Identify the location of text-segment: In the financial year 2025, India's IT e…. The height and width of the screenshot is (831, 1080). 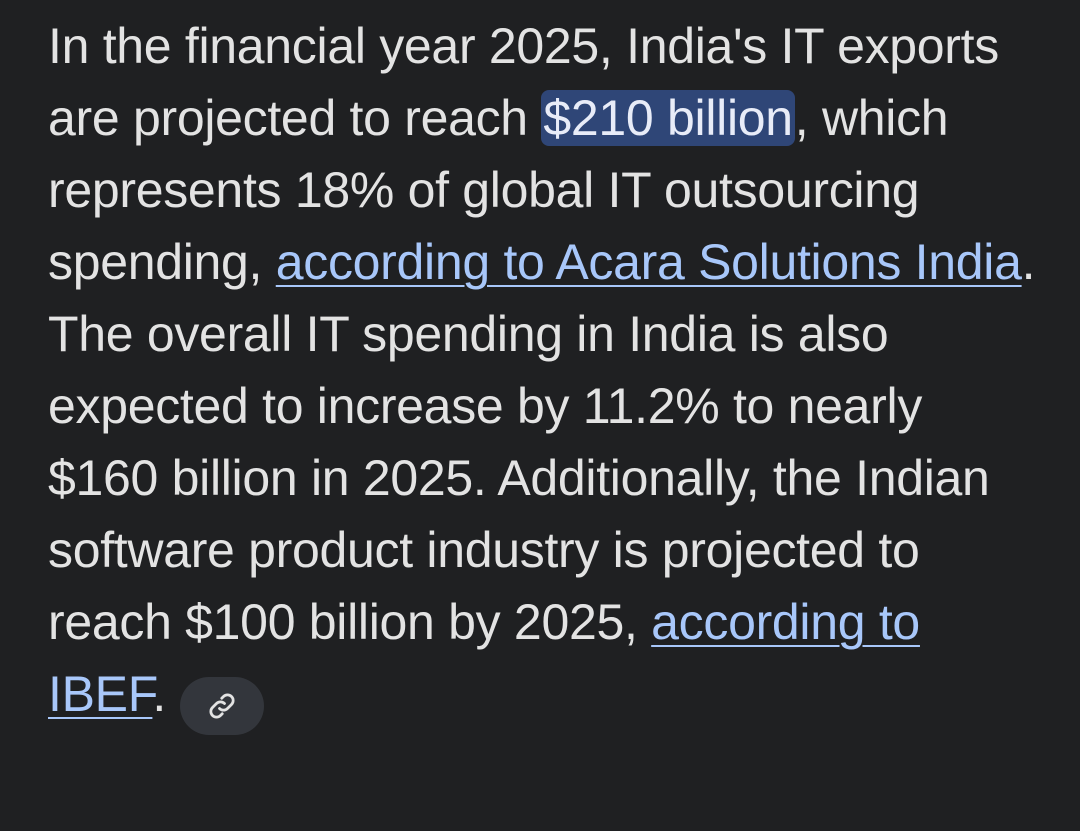
(523, 82).